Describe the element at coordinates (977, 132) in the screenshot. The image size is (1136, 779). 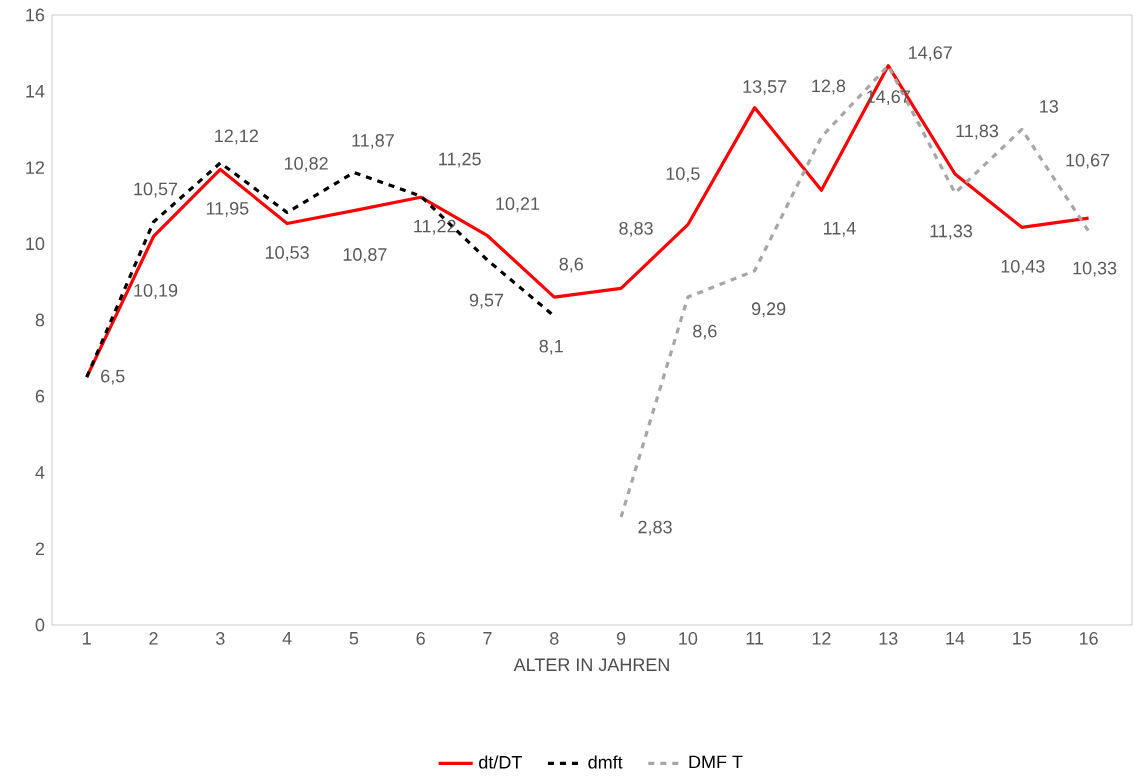
I see `data-label: 11,83` at that location.